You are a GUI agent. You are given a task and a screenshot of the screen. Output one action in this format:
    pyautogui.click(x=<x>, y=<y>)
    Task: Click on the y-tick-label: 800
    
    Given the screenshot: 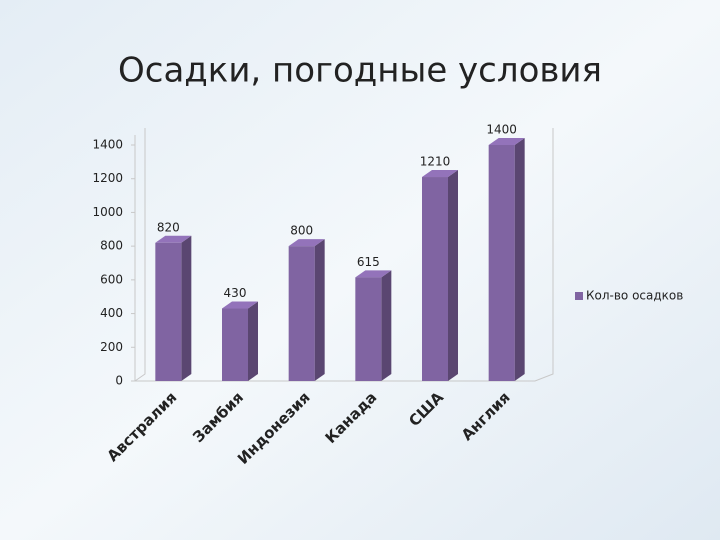 What is the action you would take?
    pyautogui.click(x=111, y=246)
    